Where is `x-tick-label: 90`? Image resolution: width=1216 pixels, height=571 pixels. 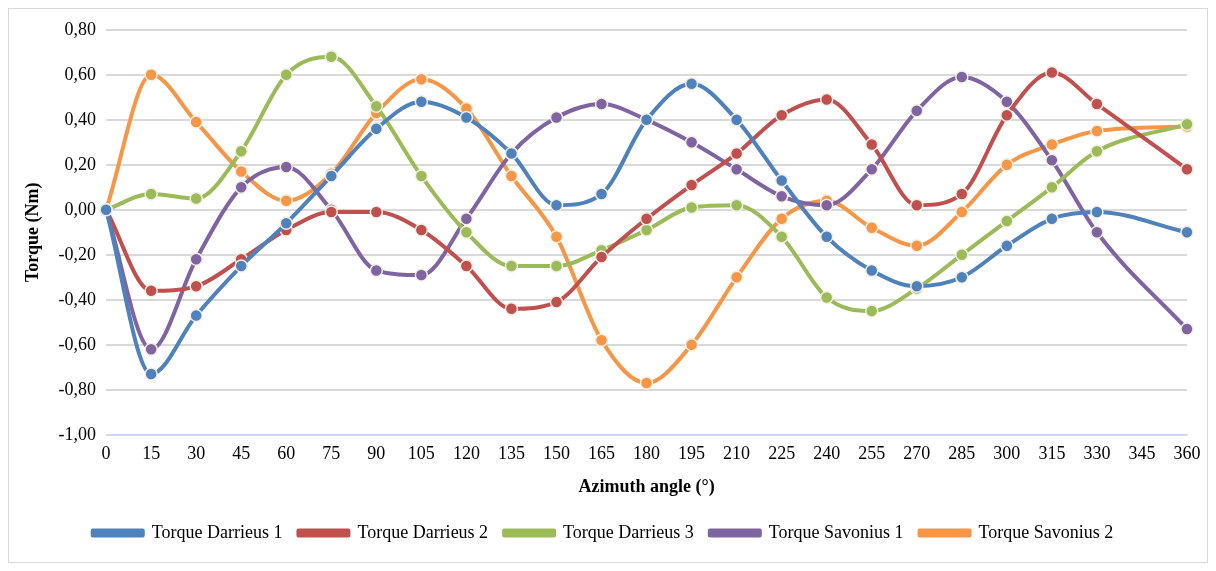
x-tick-label: 90 is located at coordinates (376, 453).